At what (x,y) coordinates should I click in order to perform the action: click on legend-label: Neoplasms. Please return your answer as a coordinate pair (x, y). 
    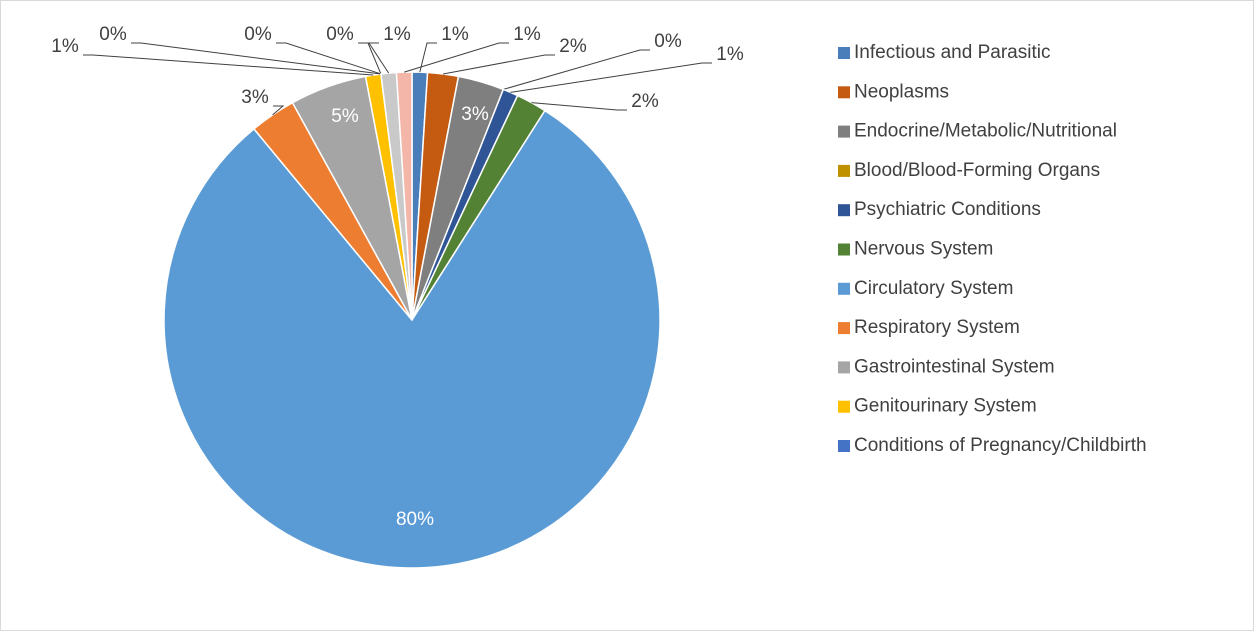
    Looking at the image, I should click on (901, 91).